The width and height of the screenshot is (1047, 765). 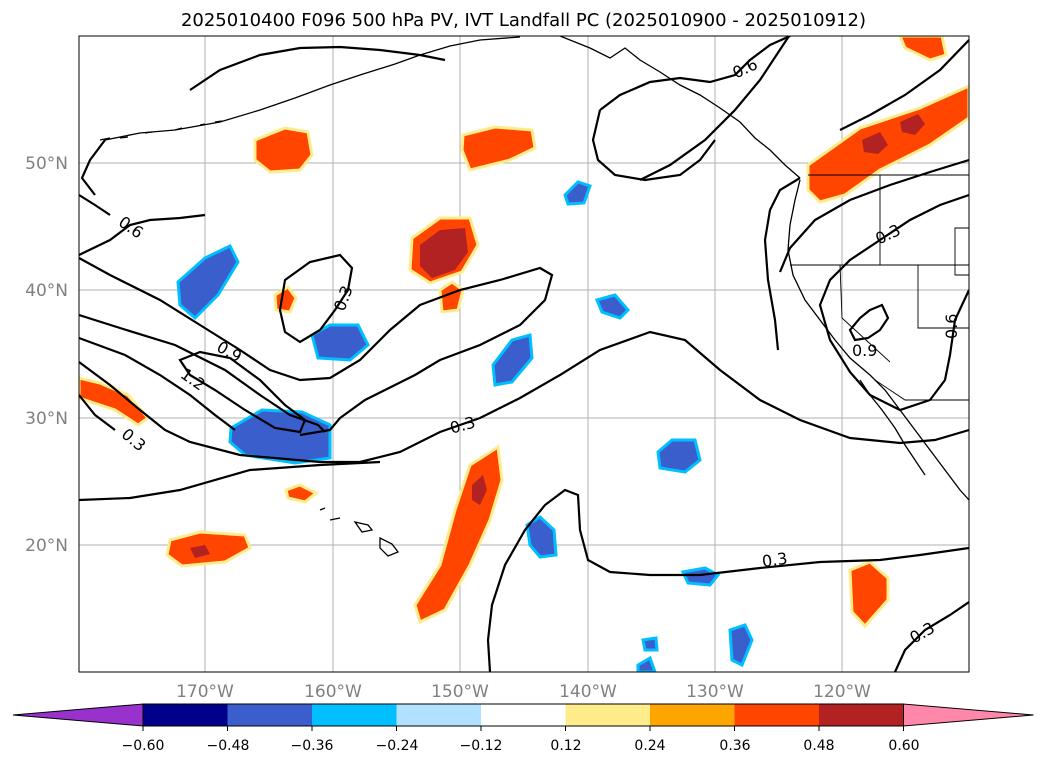 What do you see at coordinates (46, 546) in the screenshot?
I see `lat-label: 20°N` at bounding box center [46, 546].